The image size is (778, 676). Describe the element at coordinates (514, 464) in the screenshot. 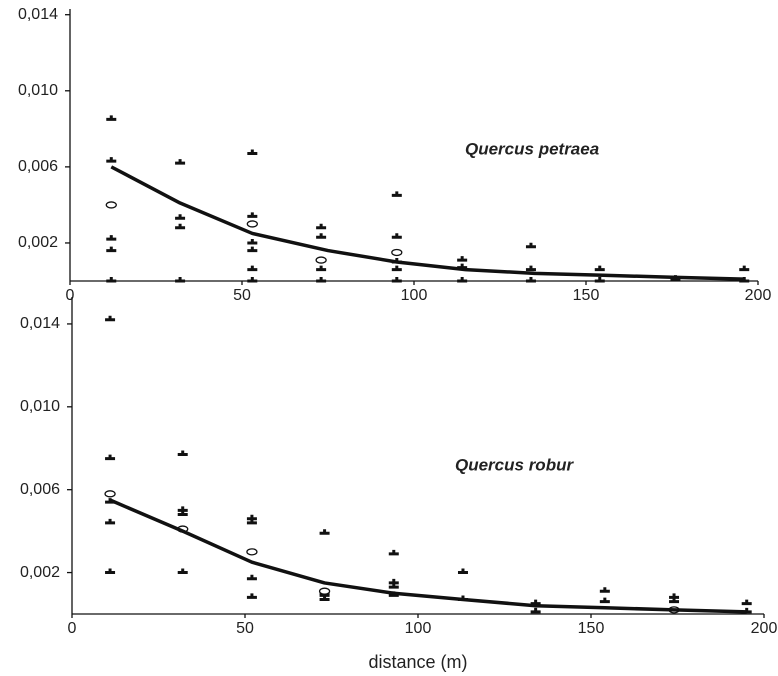

I see `annotation: Quercus robur` at that location.